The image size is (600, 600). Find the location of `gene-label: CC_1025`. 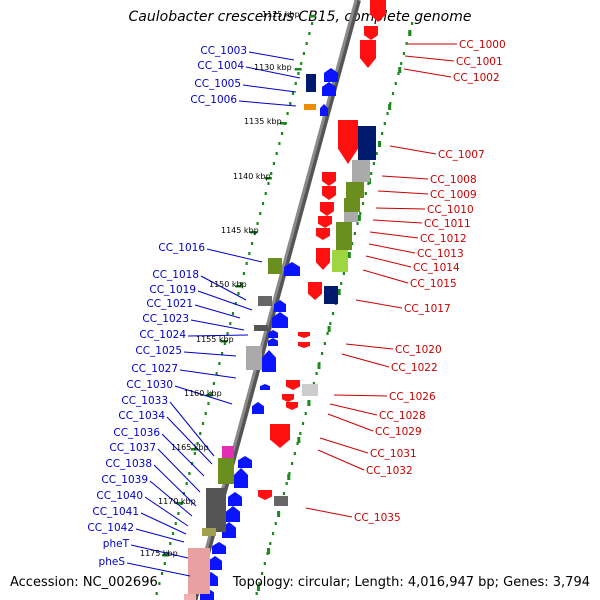

gene-label: CC_1025 is located at coordinates (158, 351).